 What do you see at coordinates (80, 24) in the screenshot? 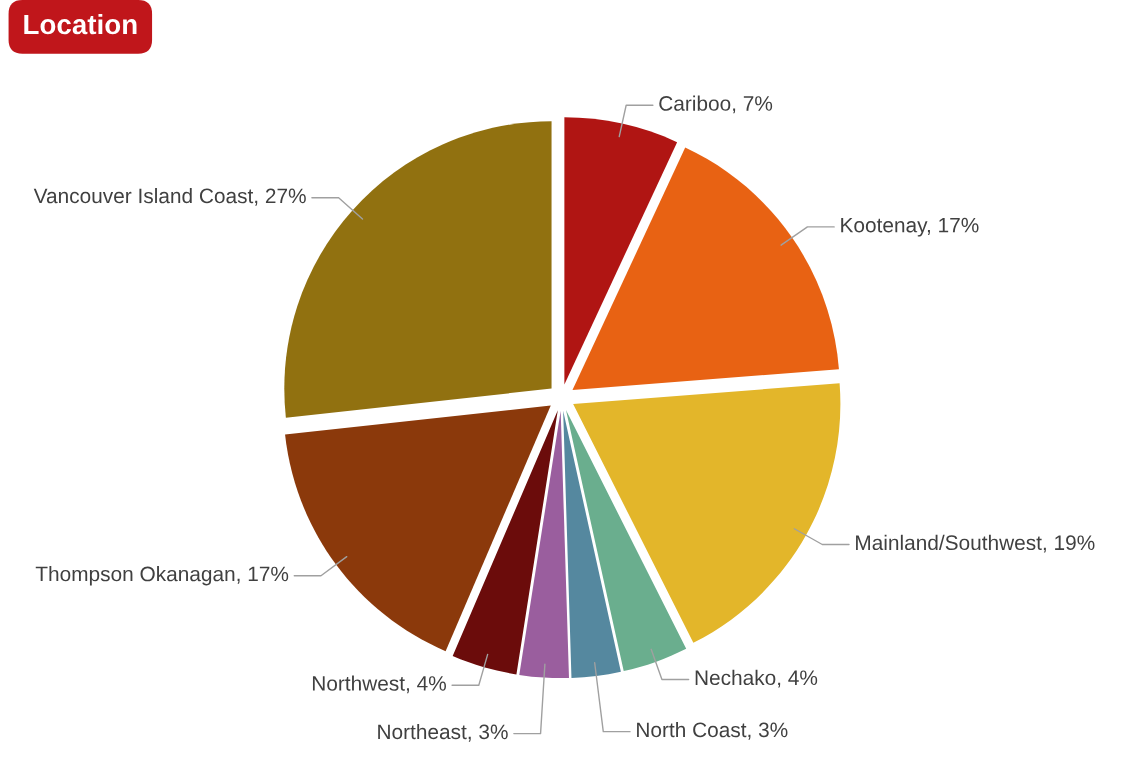
I see `chart-title: Location` at bounding box center [80, 24].